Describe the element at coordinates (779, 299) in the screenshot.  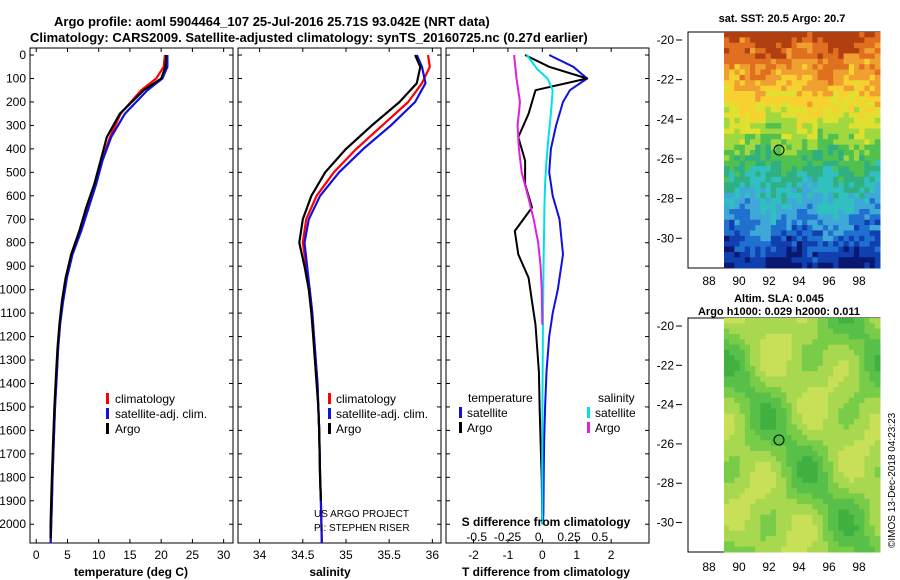
I see `sla-map-title-1: Altim. SLA: 0.045` at that location.